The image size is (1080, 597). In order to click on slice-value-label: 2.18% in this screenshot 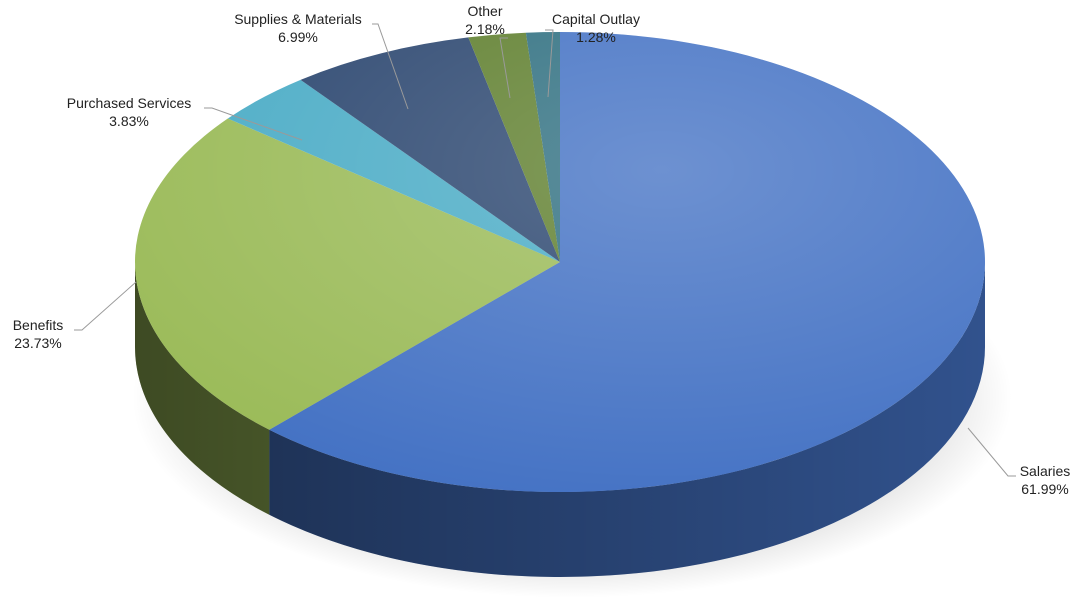, I will do `click(485, 29)`.